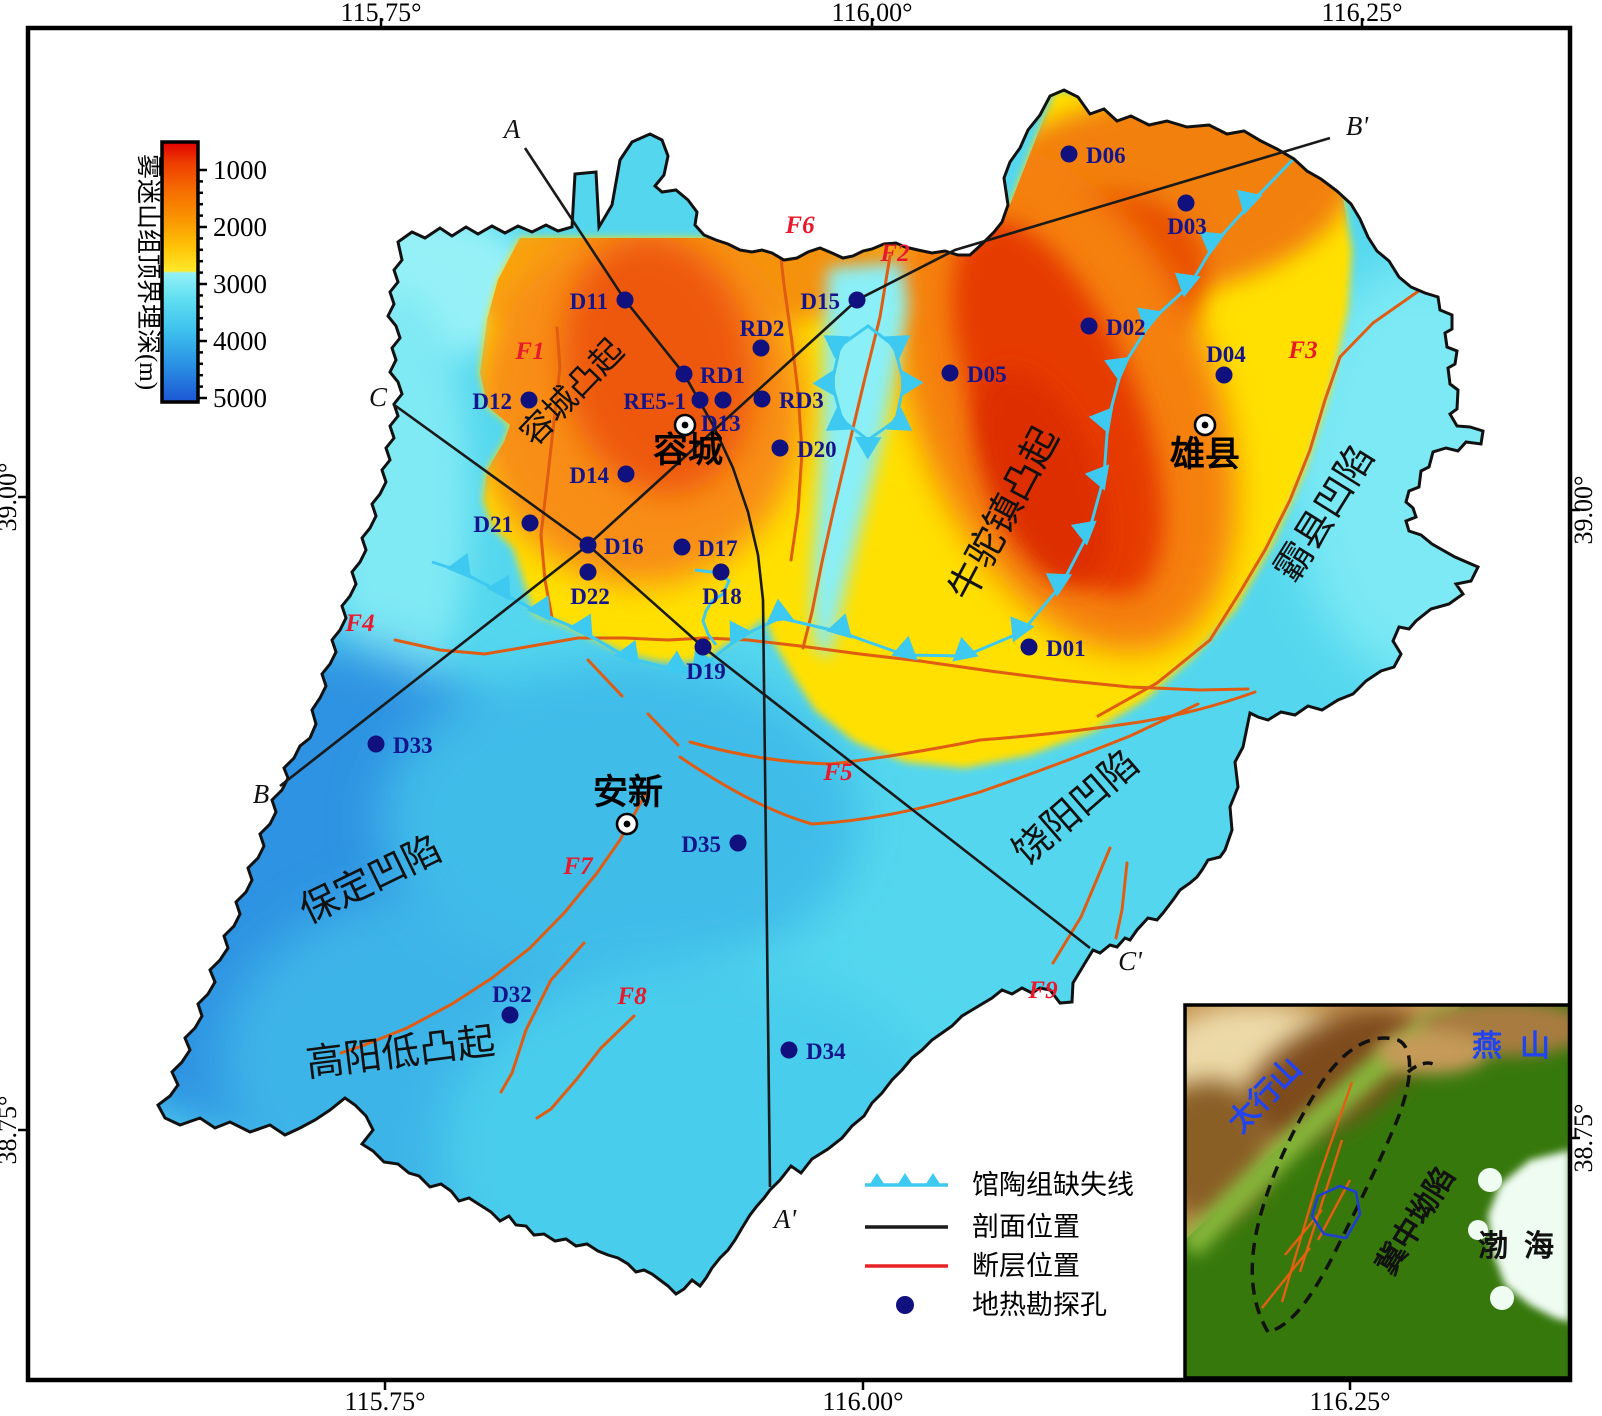 The image size is (1602, 1416). I want to click on well-label-D14: D14, so click(589, 475).